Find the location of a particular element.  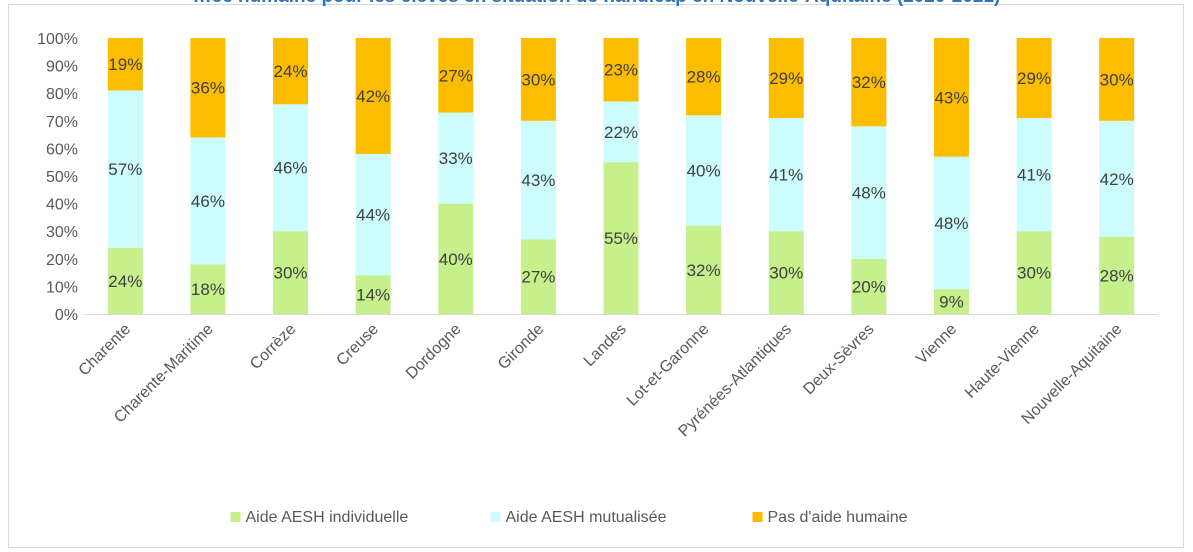

legend-label: Pas d'aide humaine is located at coordinates (838, 517).